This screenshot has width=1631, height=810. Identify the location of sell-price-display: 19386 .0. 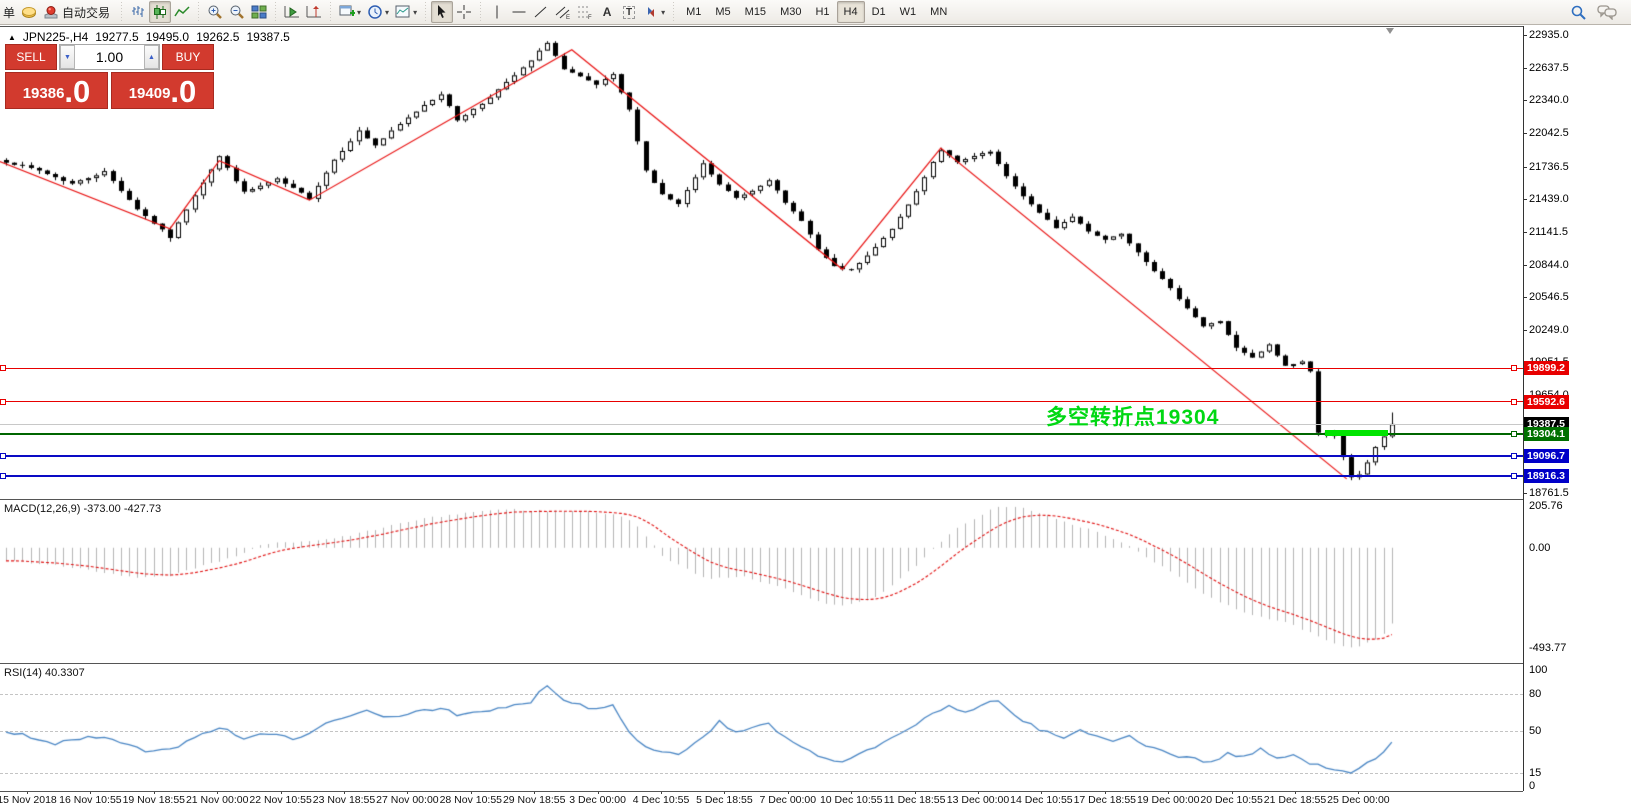
(56, 90).